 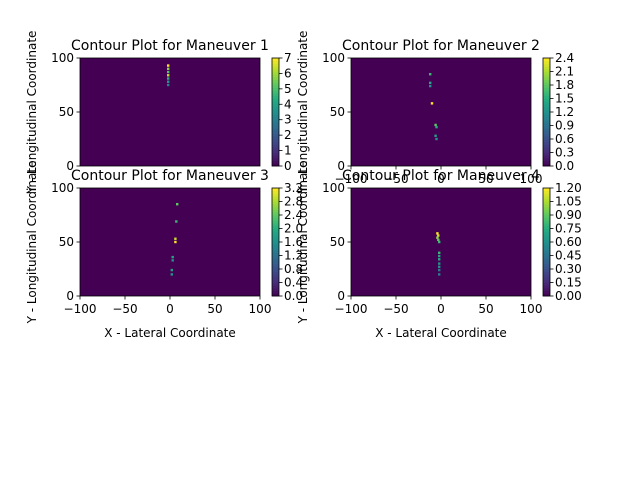 What do you see at coordinates (288, 151) in the screenshot?
I see `colorbar-tick-label: 1` at bounding box center [288, 151].